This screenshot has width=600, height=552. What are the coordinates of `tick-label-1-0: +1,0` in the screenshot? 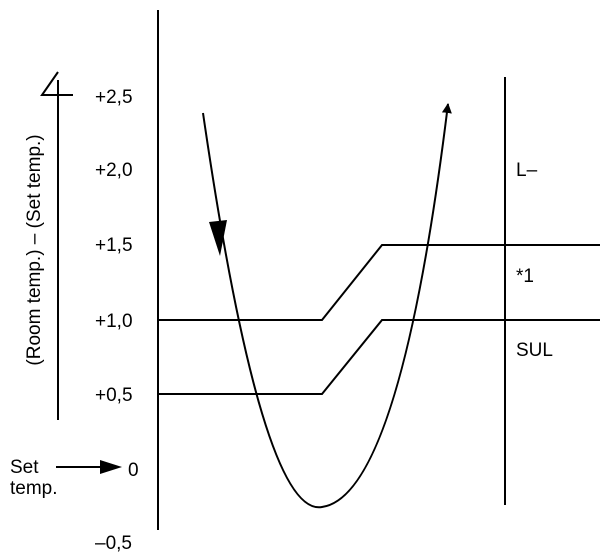 It's located at (114, 321).